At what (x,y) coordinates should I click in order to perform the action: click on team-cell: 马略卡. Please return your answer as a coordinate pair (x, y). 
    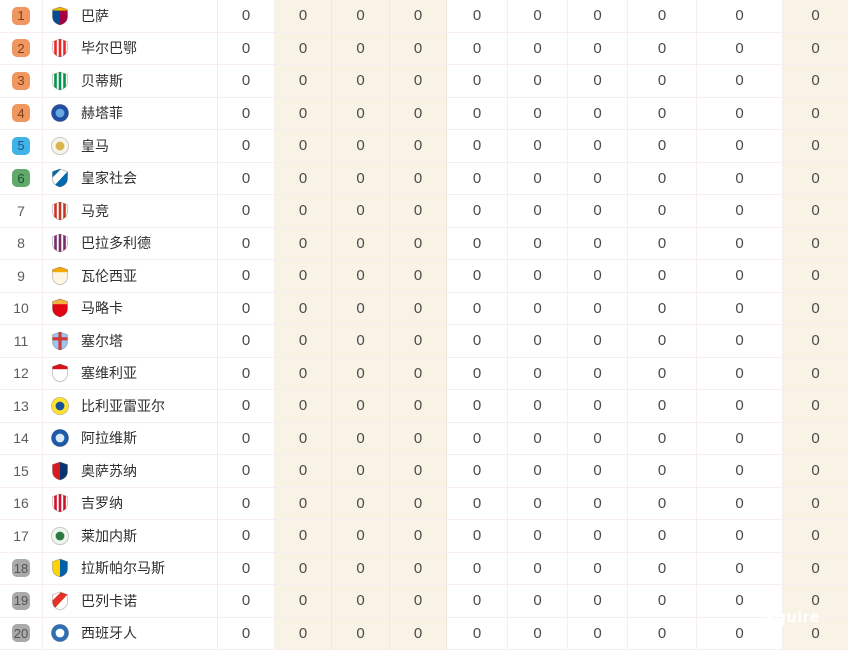
    Looking at the image, I should click on (130, 308).